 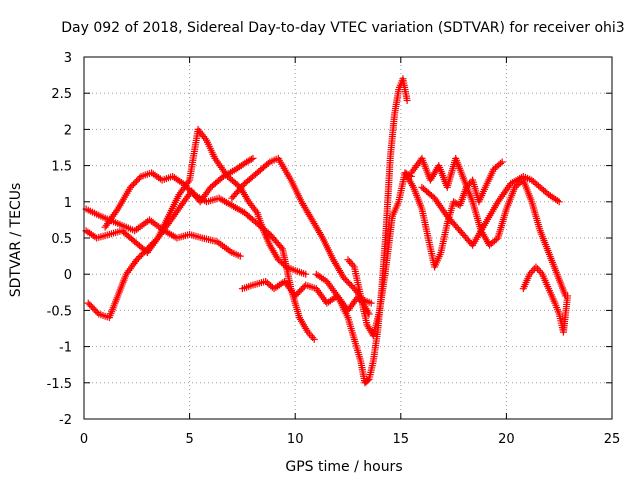 I want to click on series-sat-g, so click(x=361, y=231).